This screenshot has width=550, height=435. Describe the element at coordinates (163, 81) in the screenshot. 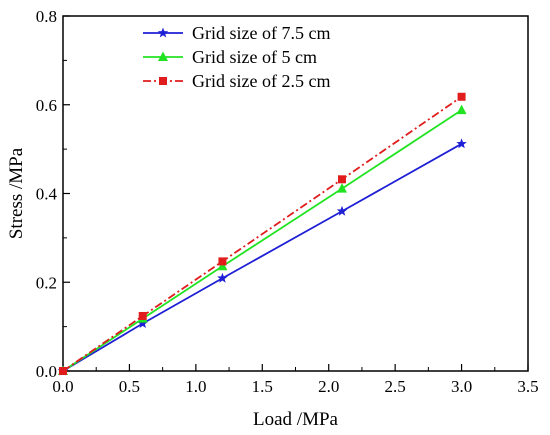

I see `legend-marker-grid-size-of-2-5-cm` at that location.